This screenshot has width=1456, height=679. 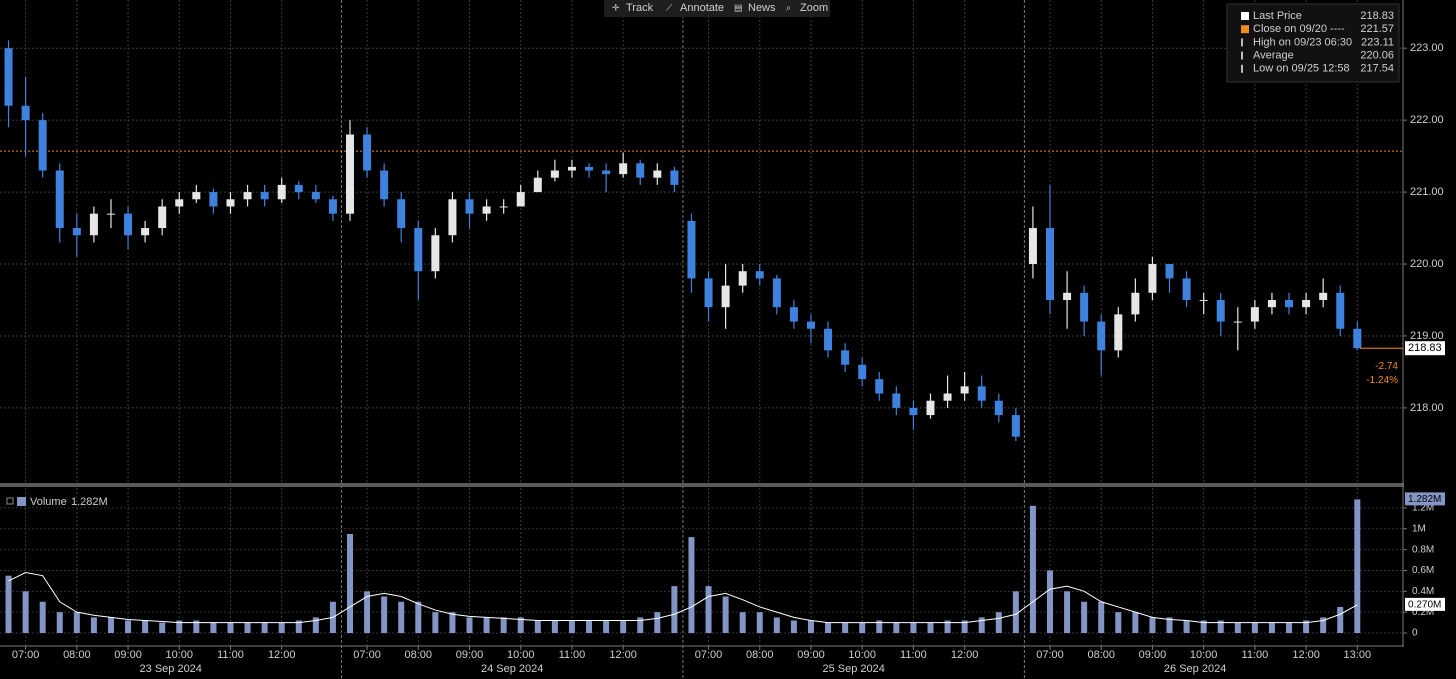 What do you see at coordinates (1427, 408) in the screenshot?
I see `y-tick-label: 218.00` at bounding box center [1427, 408].